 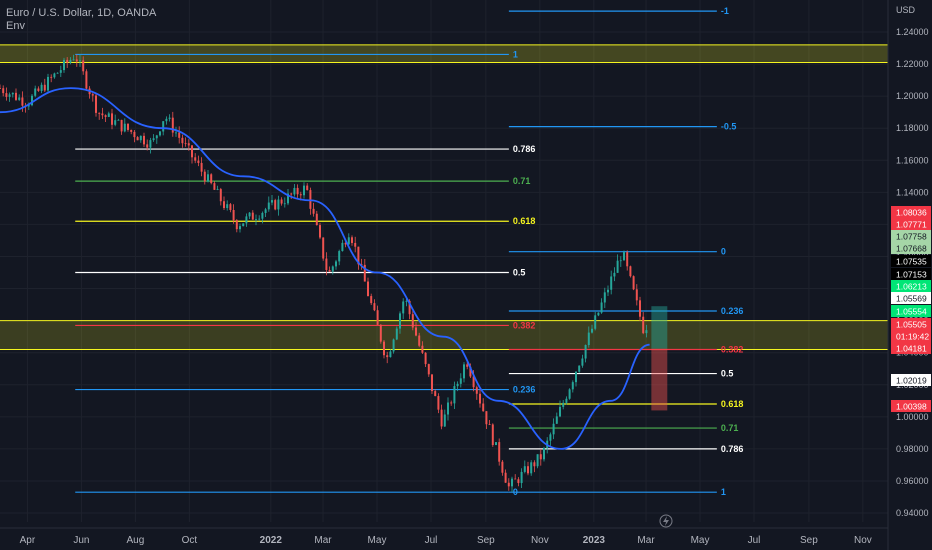 What do you see at coordinates (659, 379) in the screenshot?
I see `position-stop-zone` at bounding box center [659, 379].